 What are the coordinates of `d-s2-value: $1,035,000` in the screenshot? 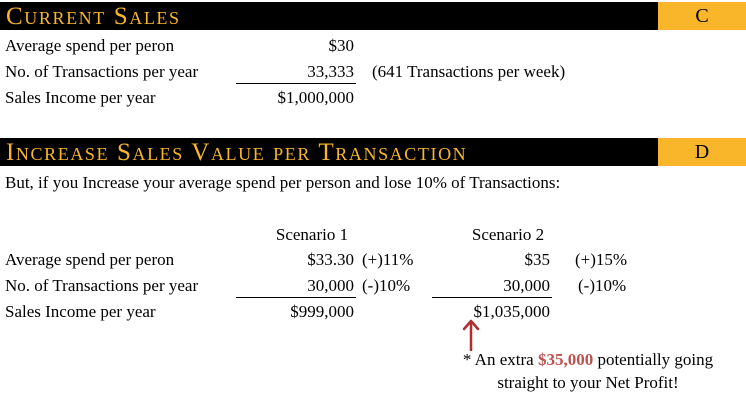 It's located at (512, 311).